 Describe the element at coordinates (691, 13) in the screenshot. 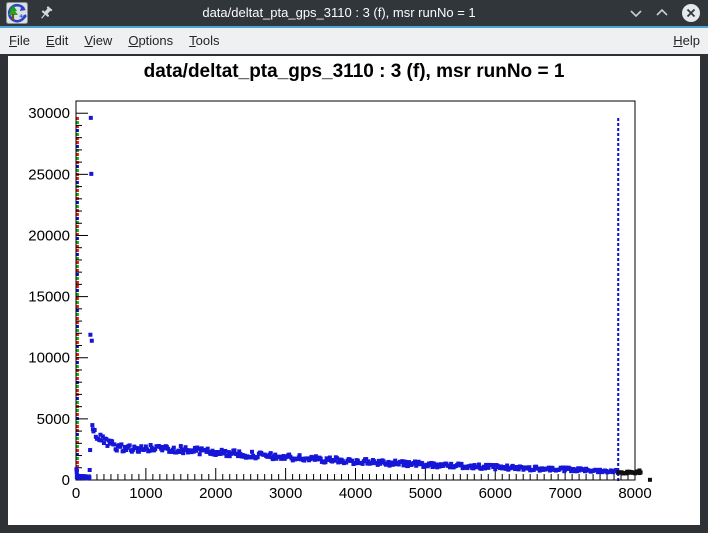

I see `close-button` at that location.